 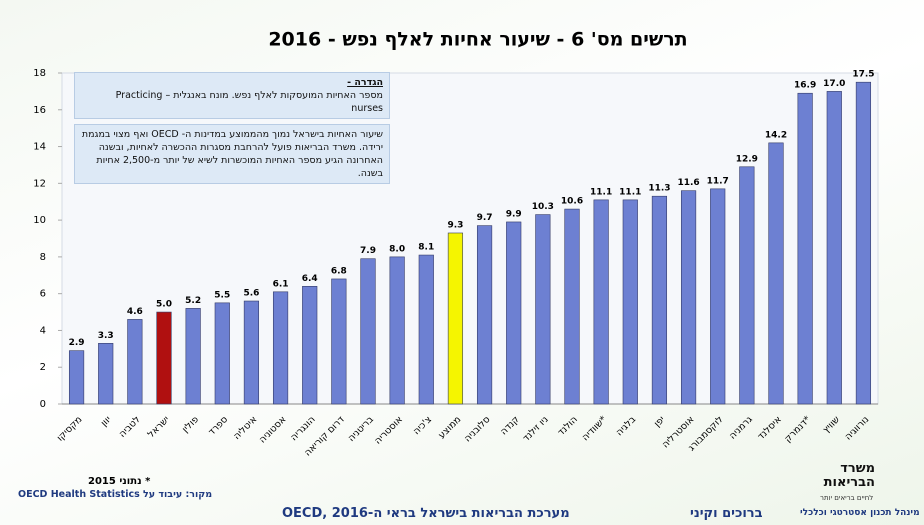 I want to click on footnote: * נתוני 2015, so click(x=119, y=481).